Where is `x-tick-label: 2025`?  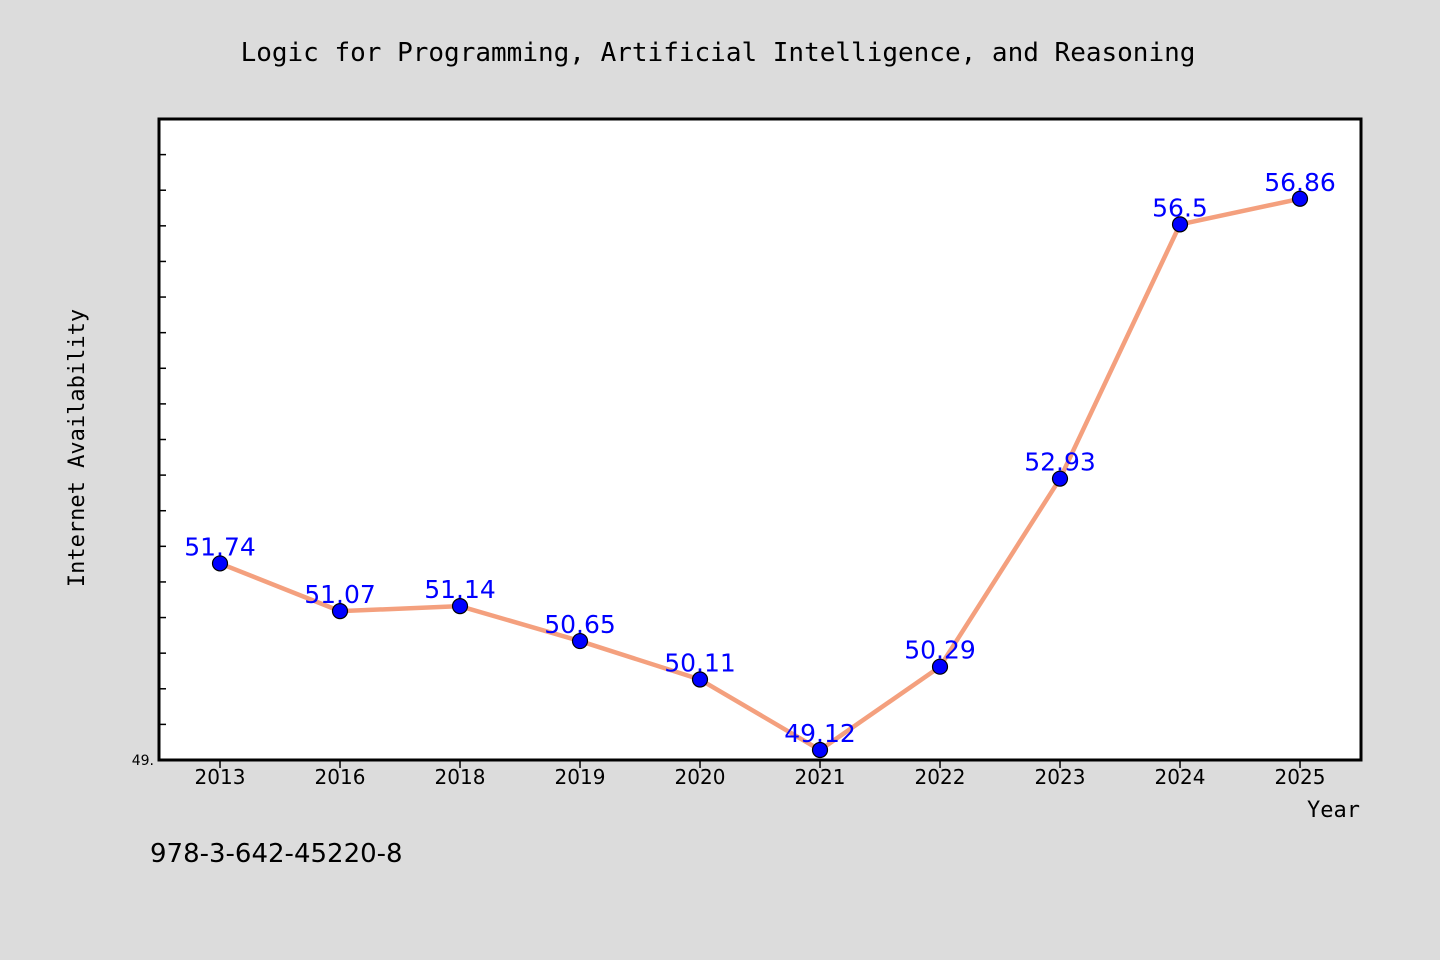
x-tick-label: 2025 is located at coordinates (1300, 777).